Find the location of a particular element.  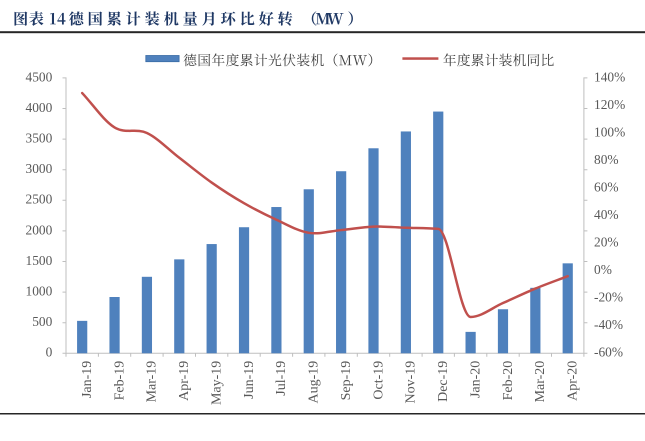

svg-text: 3500 is located at coordinates (39, 138).